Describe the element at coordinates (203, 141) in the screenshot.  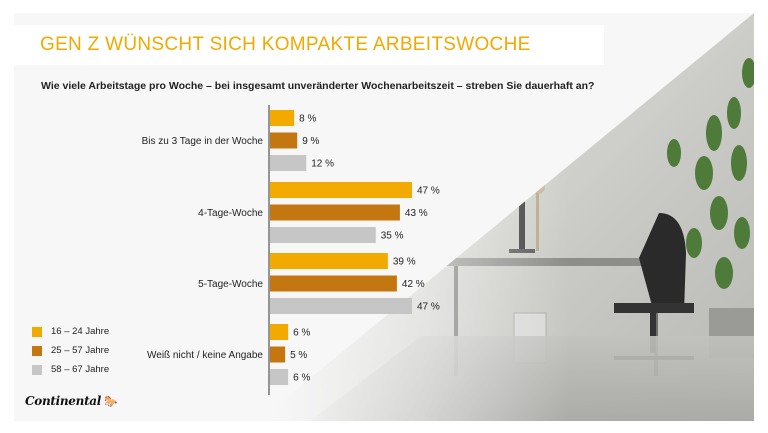
I see `category-label: Bis zu 3 Tage in der Woche` at that location.